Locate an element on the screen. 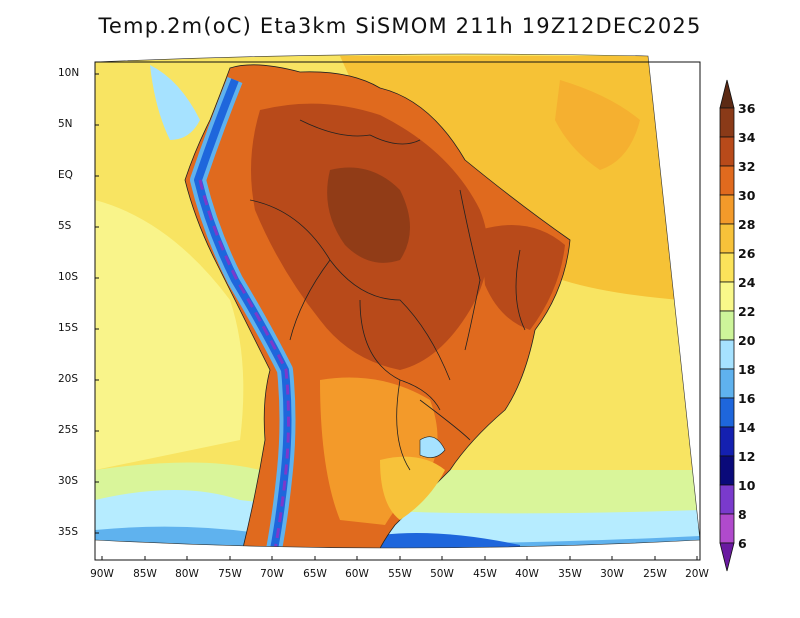 Image resolution: width=800 pixels, height=618 pixels. lon-label-80w: 80W is located at coordinates (187, 574).